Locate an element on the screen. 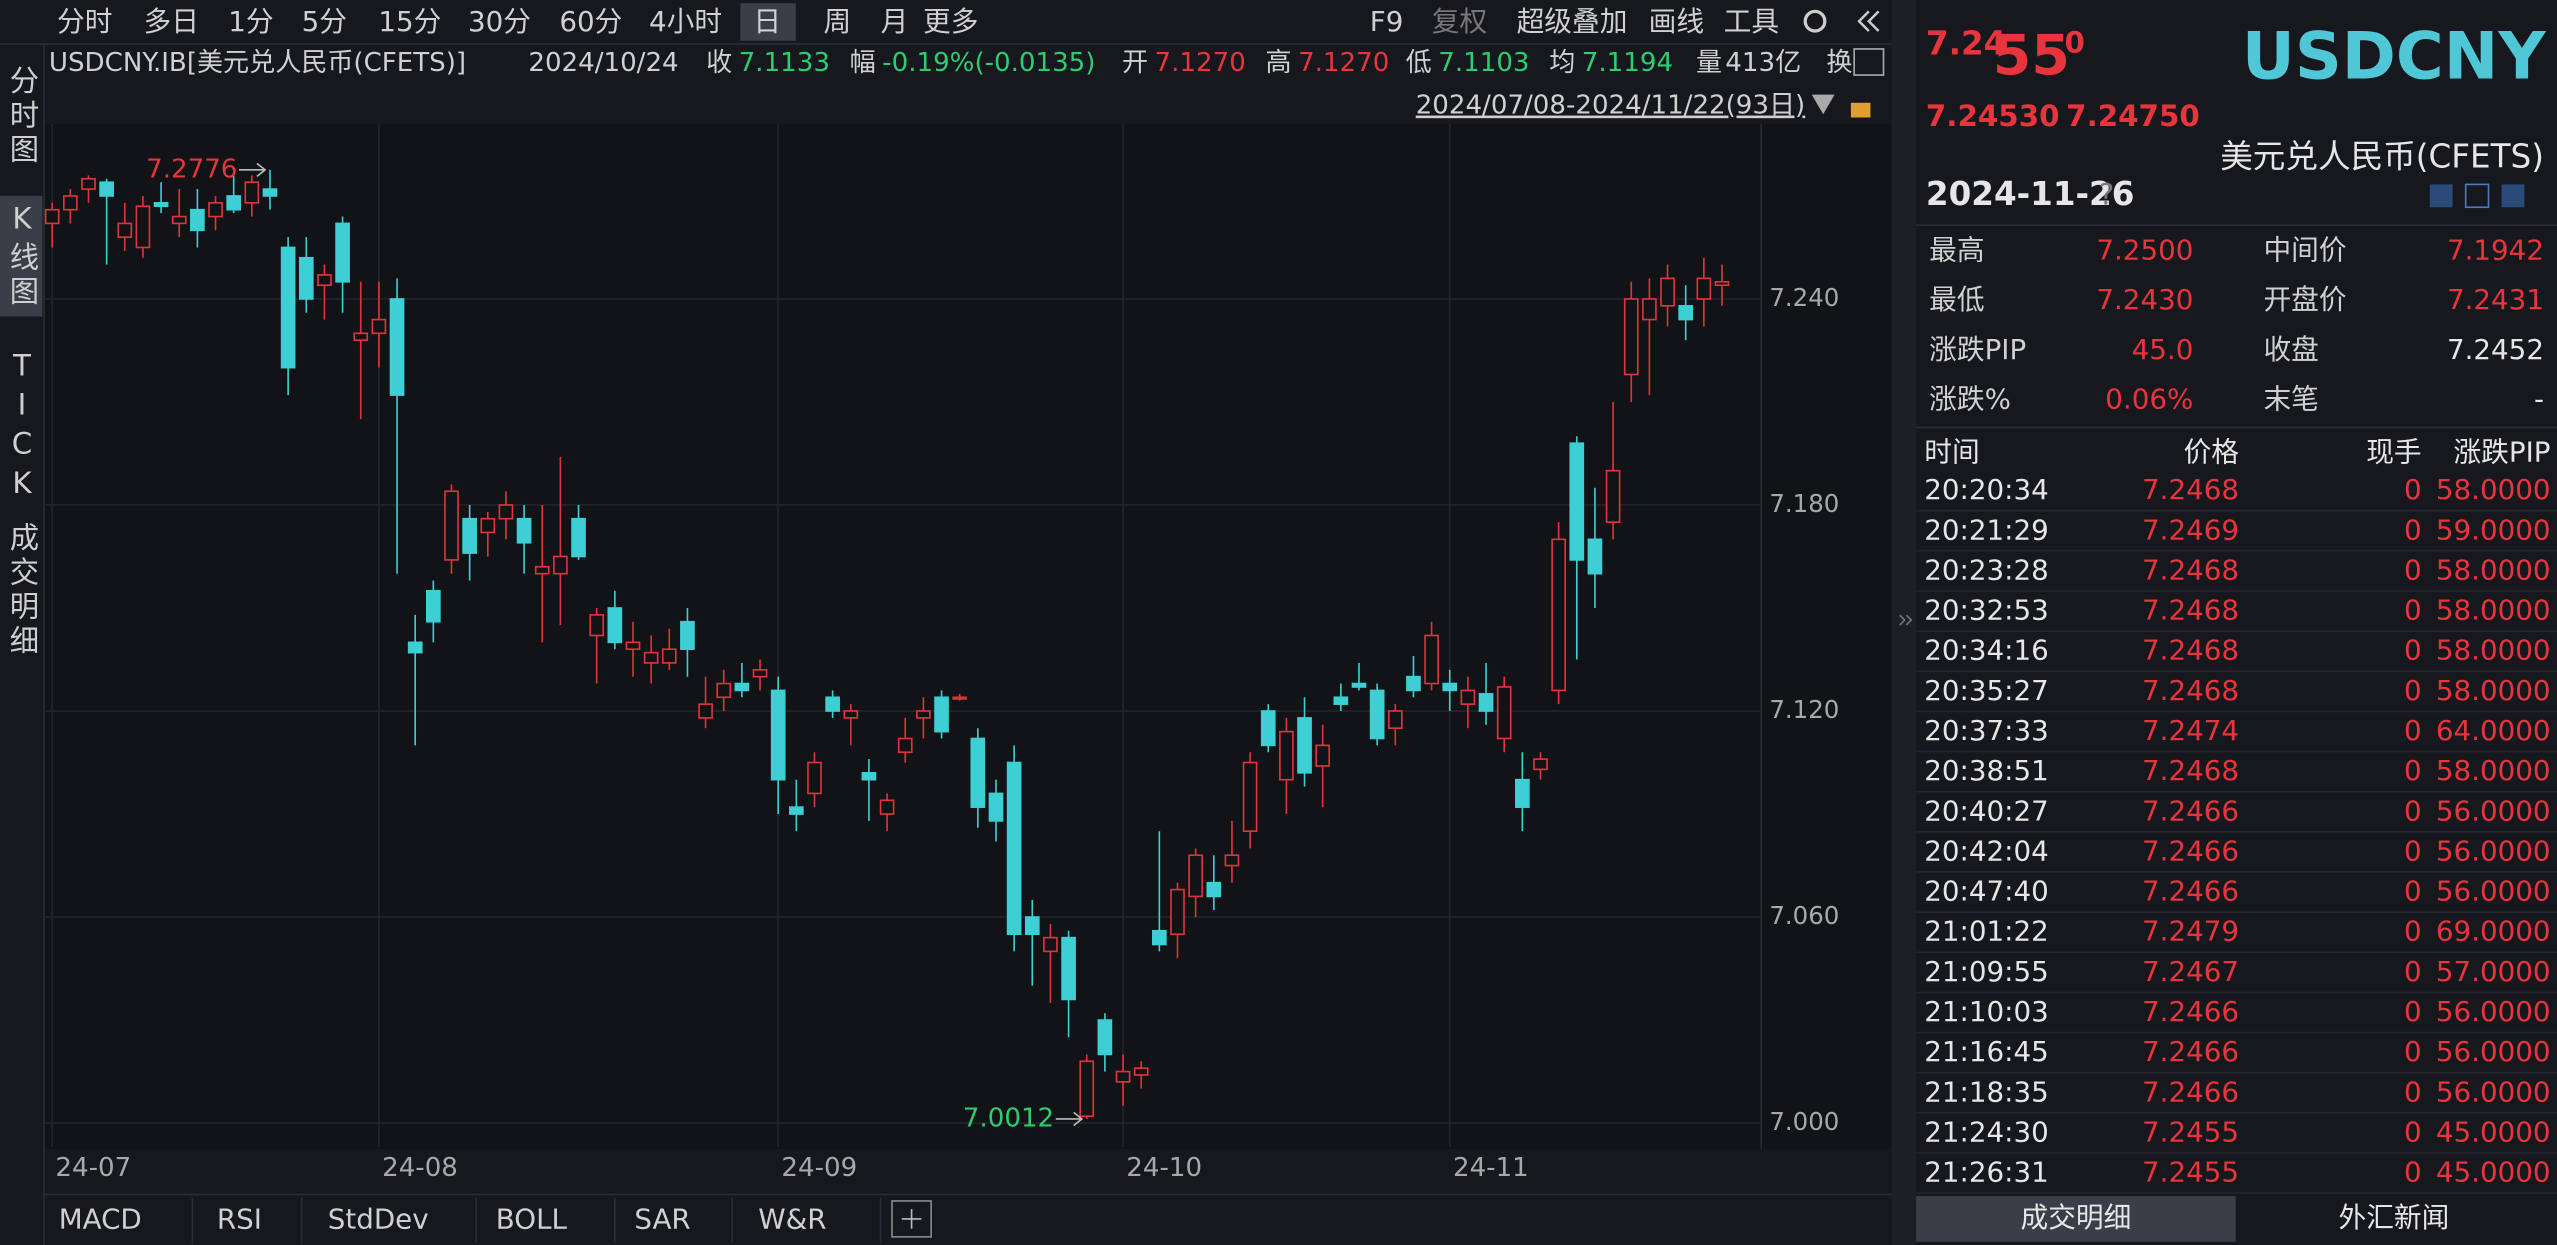 The width and height of the screenshot is (2557, 1245). settings-icon is located at coordinates (1815, 21).